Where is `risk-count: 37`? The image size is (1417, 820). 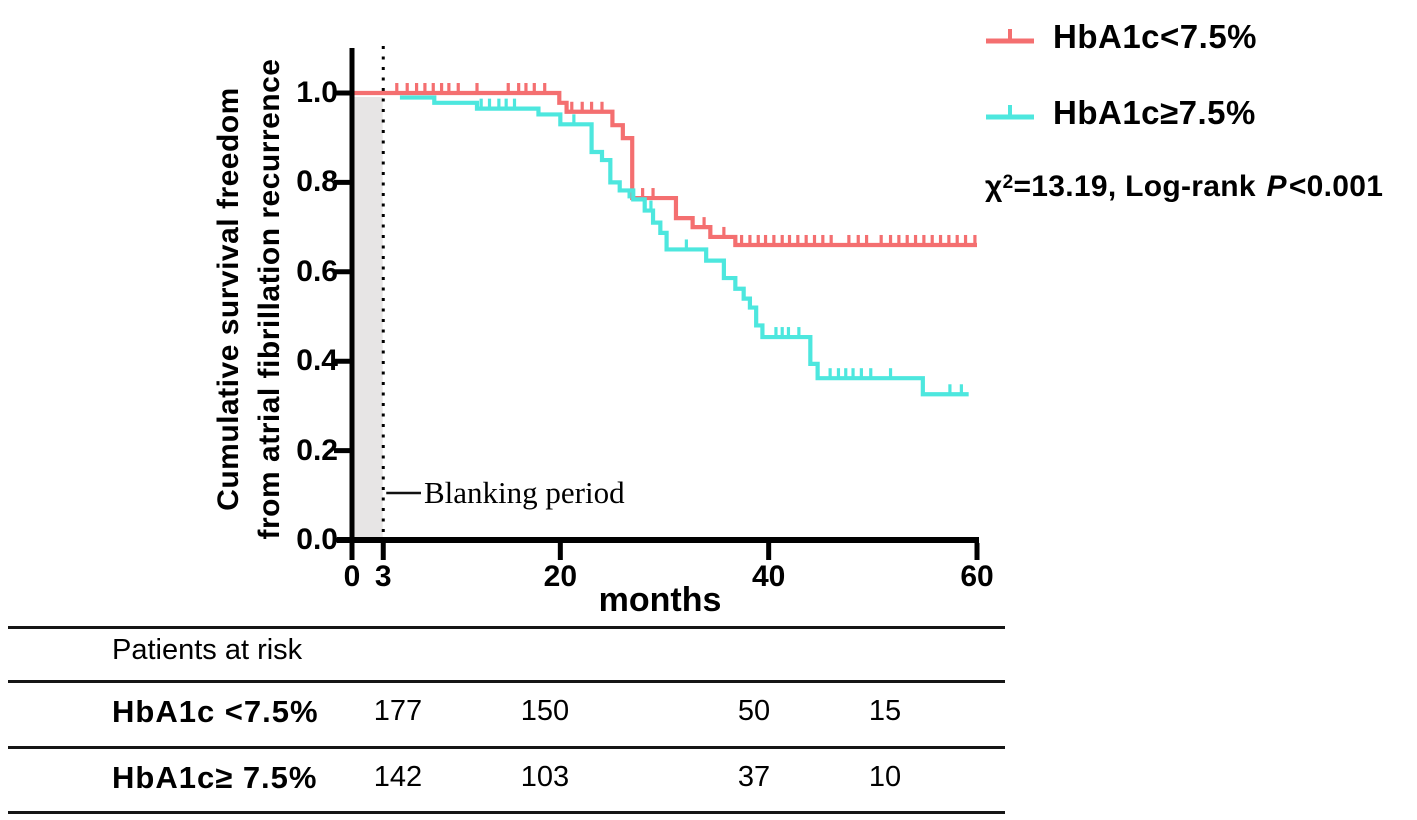
risk-count: 37 is located at coordinates (754, 777).